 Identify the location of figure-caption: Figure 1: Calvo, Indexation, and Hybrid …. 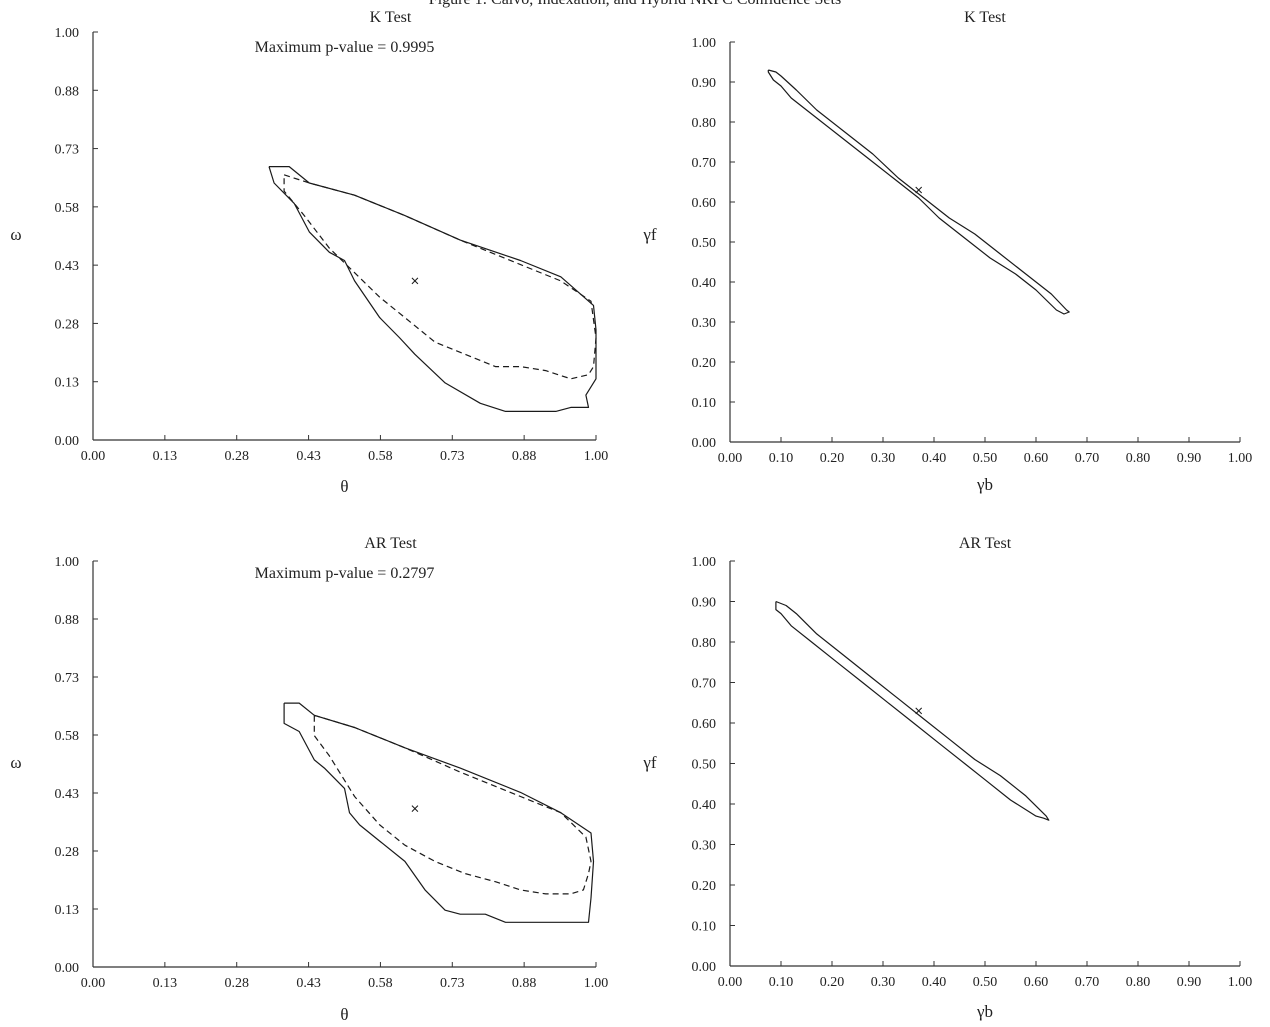
(635, 4).